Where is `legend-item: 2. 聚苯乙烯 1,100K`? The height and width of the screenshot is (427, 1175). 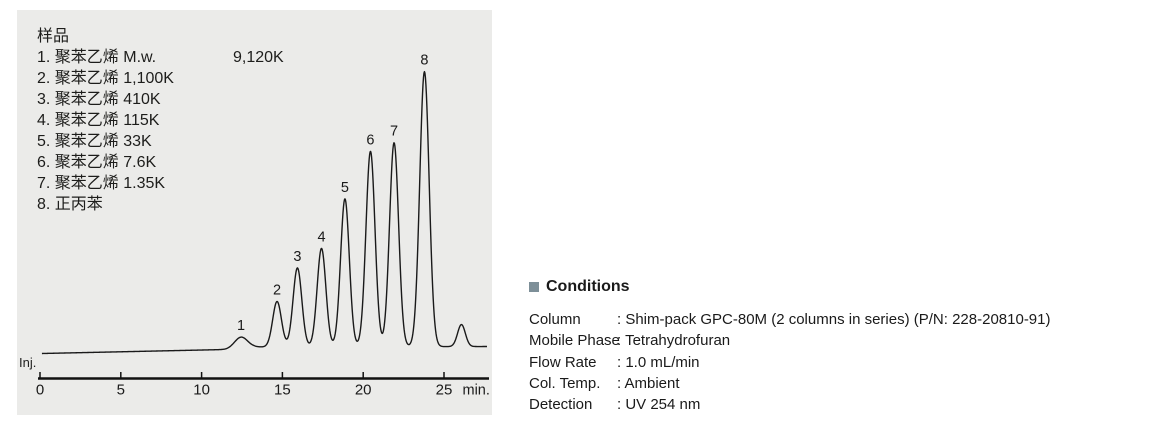 legend-item: 2. 聚苯乙烯 1,100K is located at coordinates (105, 78).